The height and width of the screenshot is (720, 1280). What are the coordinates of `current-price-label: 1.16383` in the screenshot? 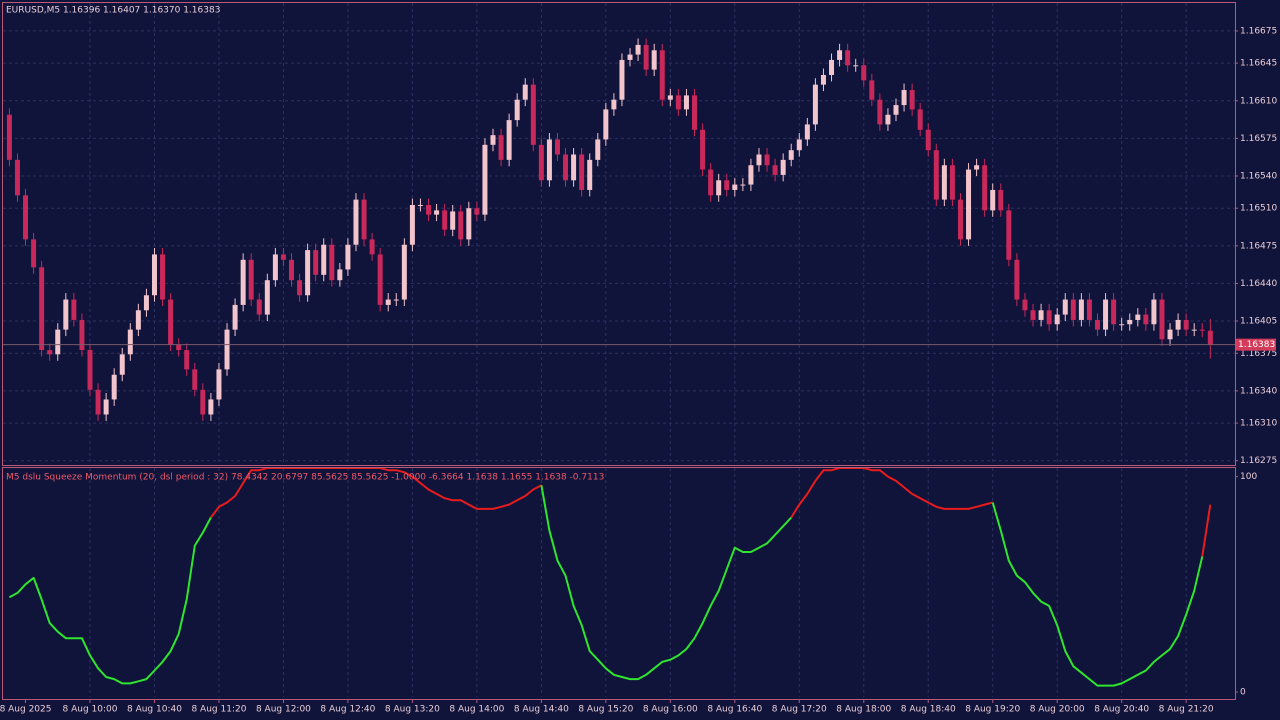 It's located at (1256, 345).